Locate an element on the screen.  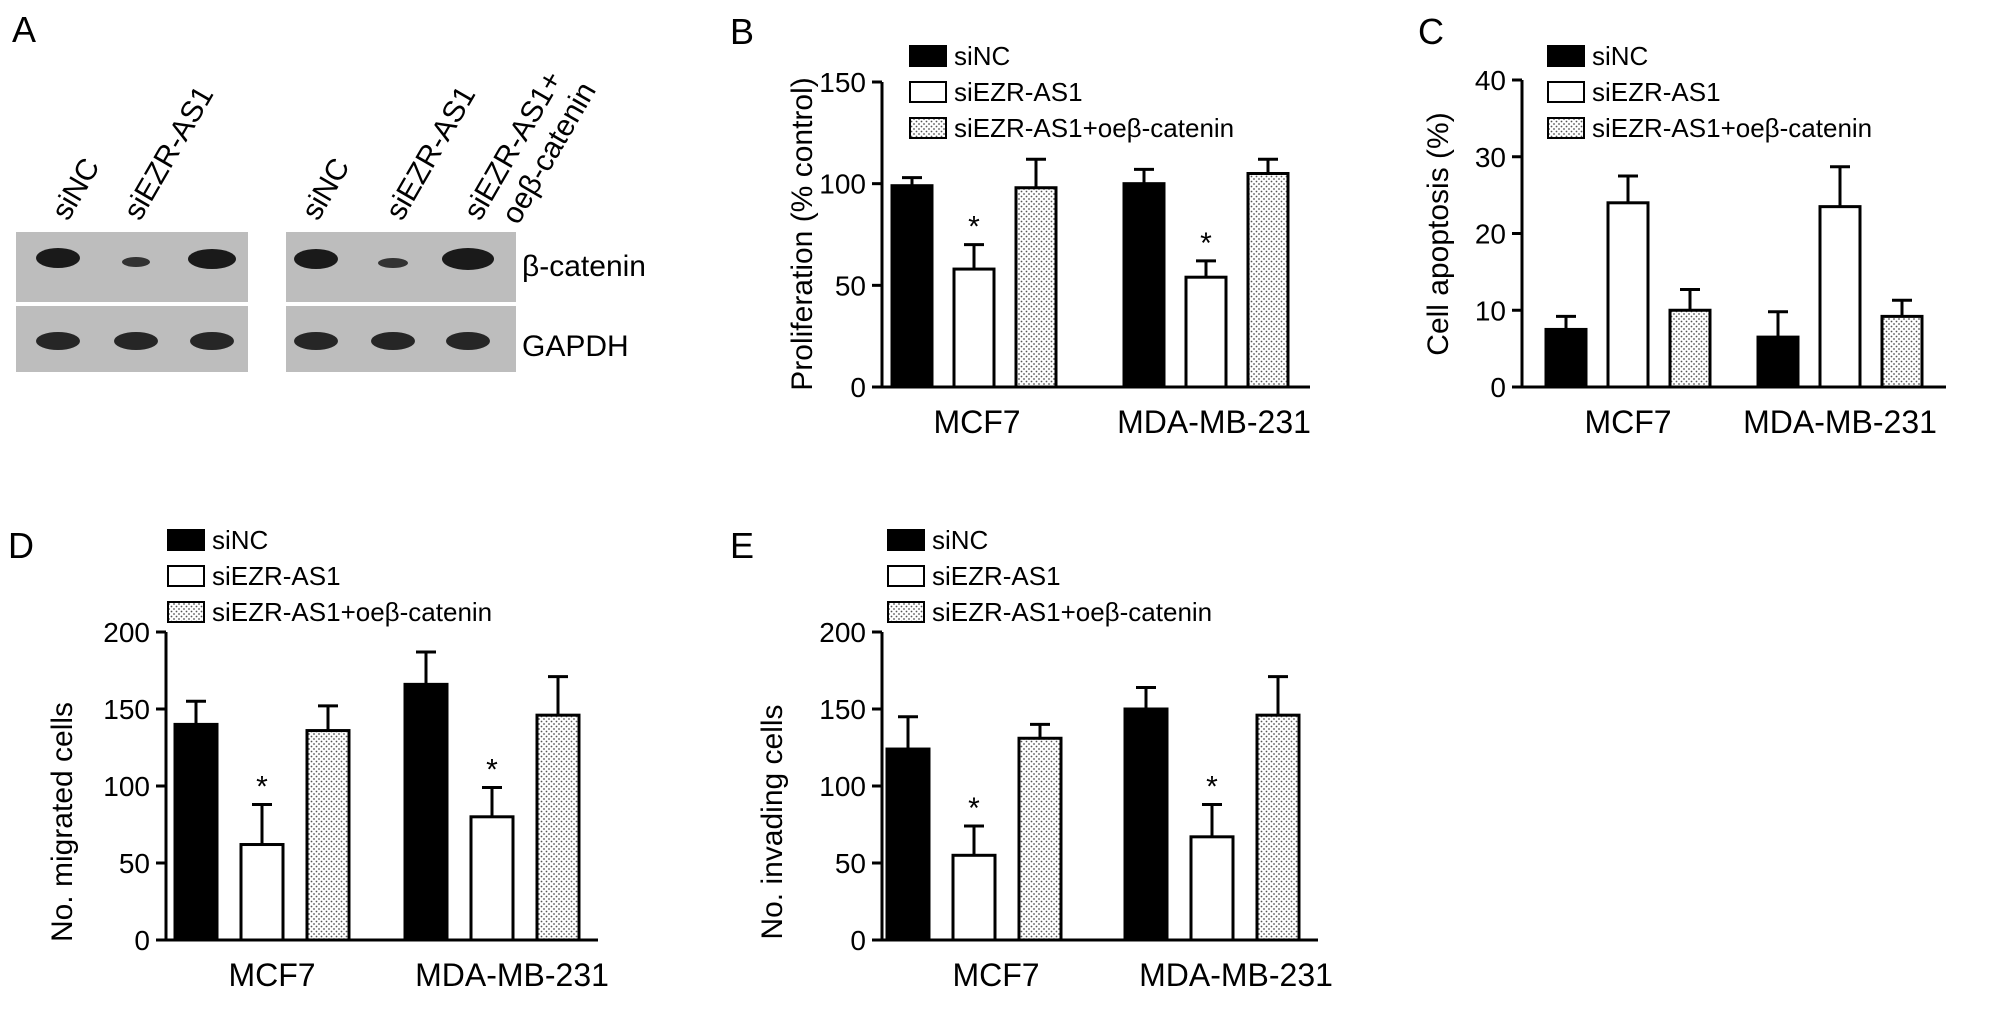
y-tick-label: 30 is located at coordinates (1490, 157).